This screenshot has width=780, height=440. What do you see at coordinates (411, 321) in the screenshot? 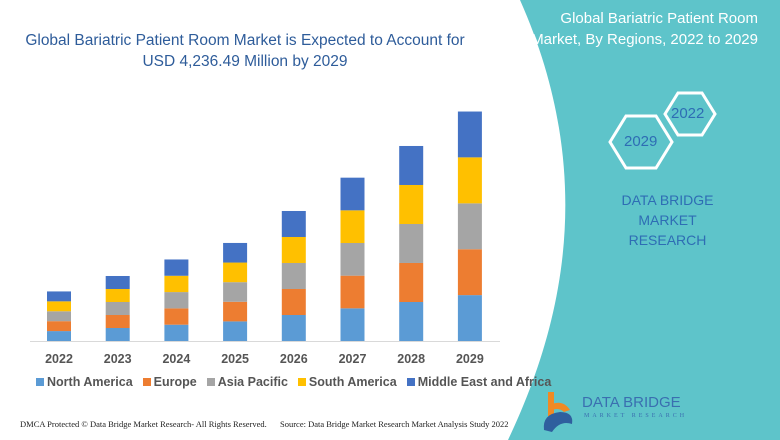
I see `bar-segment-2028-north-america` at bounding box center [411, 321].